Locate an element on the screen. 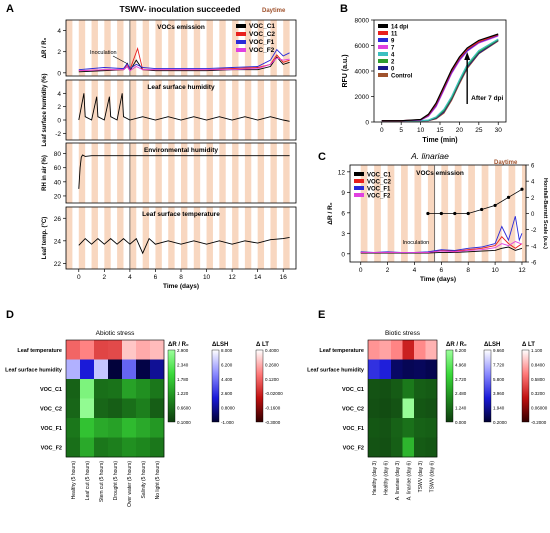 This screenshot has width=550, height=533. column-label: No light (5 hours) is located at coordinates (158, 480).